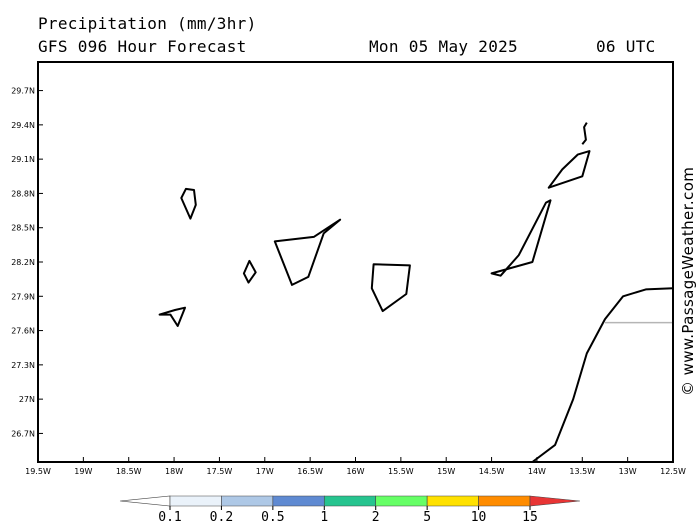  What do you see at coordinates (492, 471) in the screenshot?
I see `lon-tick-label: 14.5W` at bounding box center [492, 471].